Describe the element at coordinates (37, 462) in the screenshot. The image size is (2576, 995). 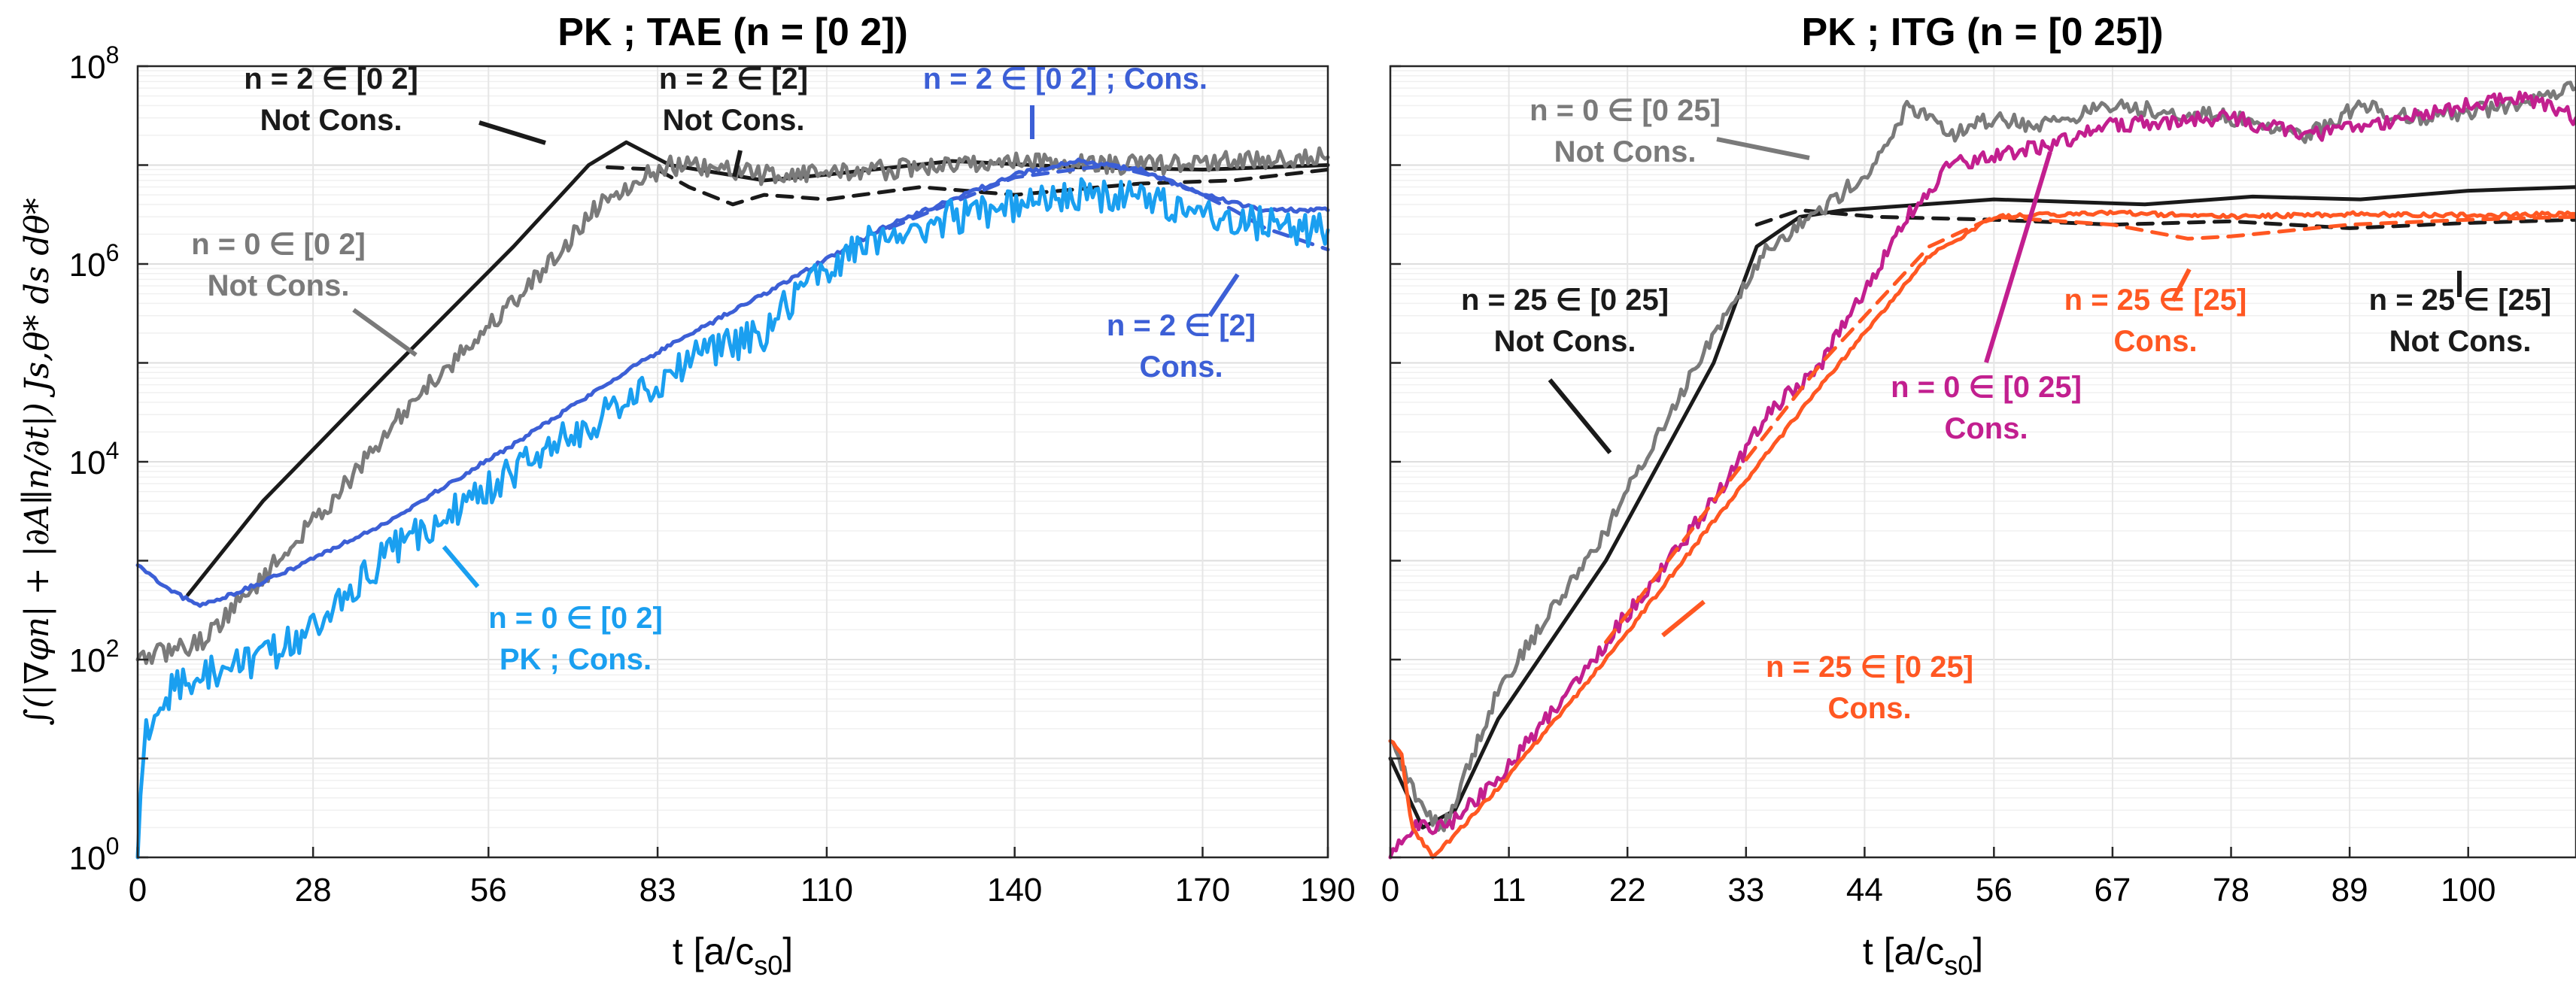
I see `y-axis-label: ∫(|∇φn| + |∂A∥n/∂t|) Js,θ* ds dθ*` at that location.